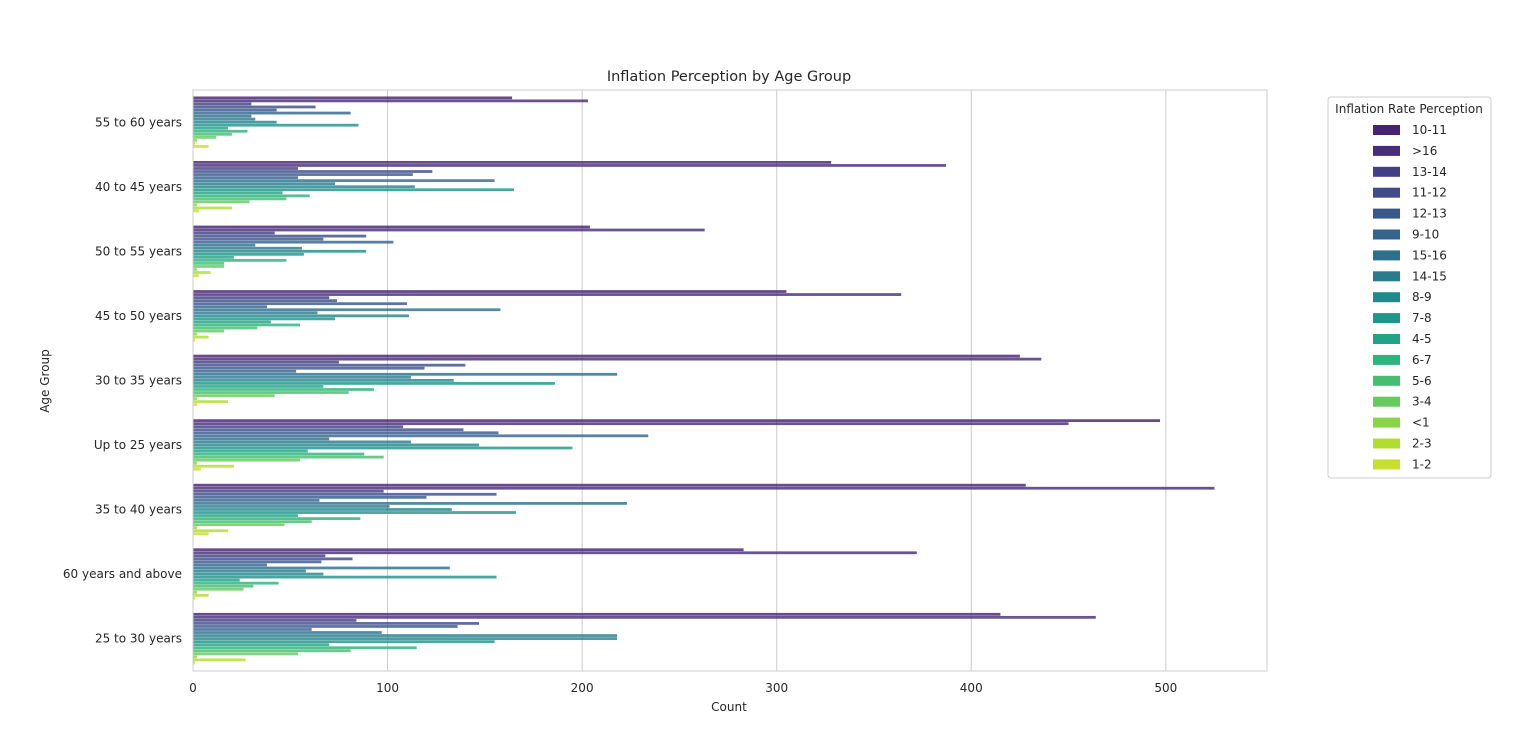 This screenshot has width=1536, height=754. I want to click on bar-12-13-55-to-60-years, so click(235, 110).